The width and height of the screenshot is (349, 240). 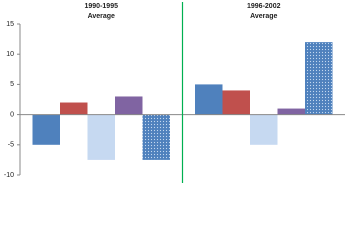 I want to click on group-label: 1990-1995, so click(x=102, y=6).